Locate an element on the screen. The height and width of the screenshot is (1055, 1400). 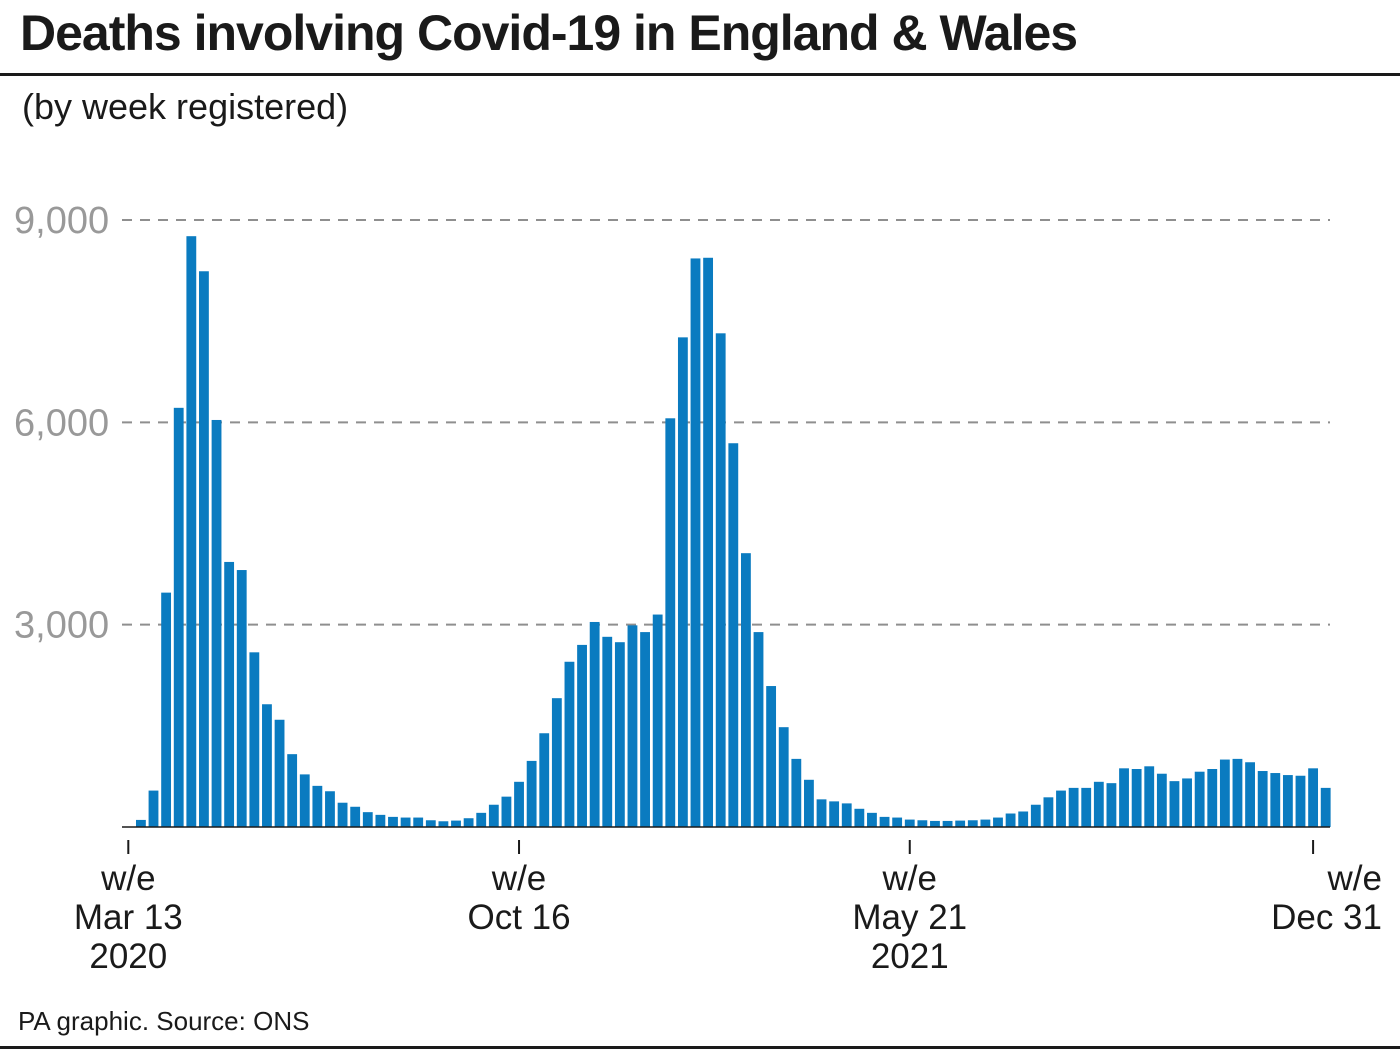
x-tick-label: Dec 31 is located at coordinates (1326, 917).